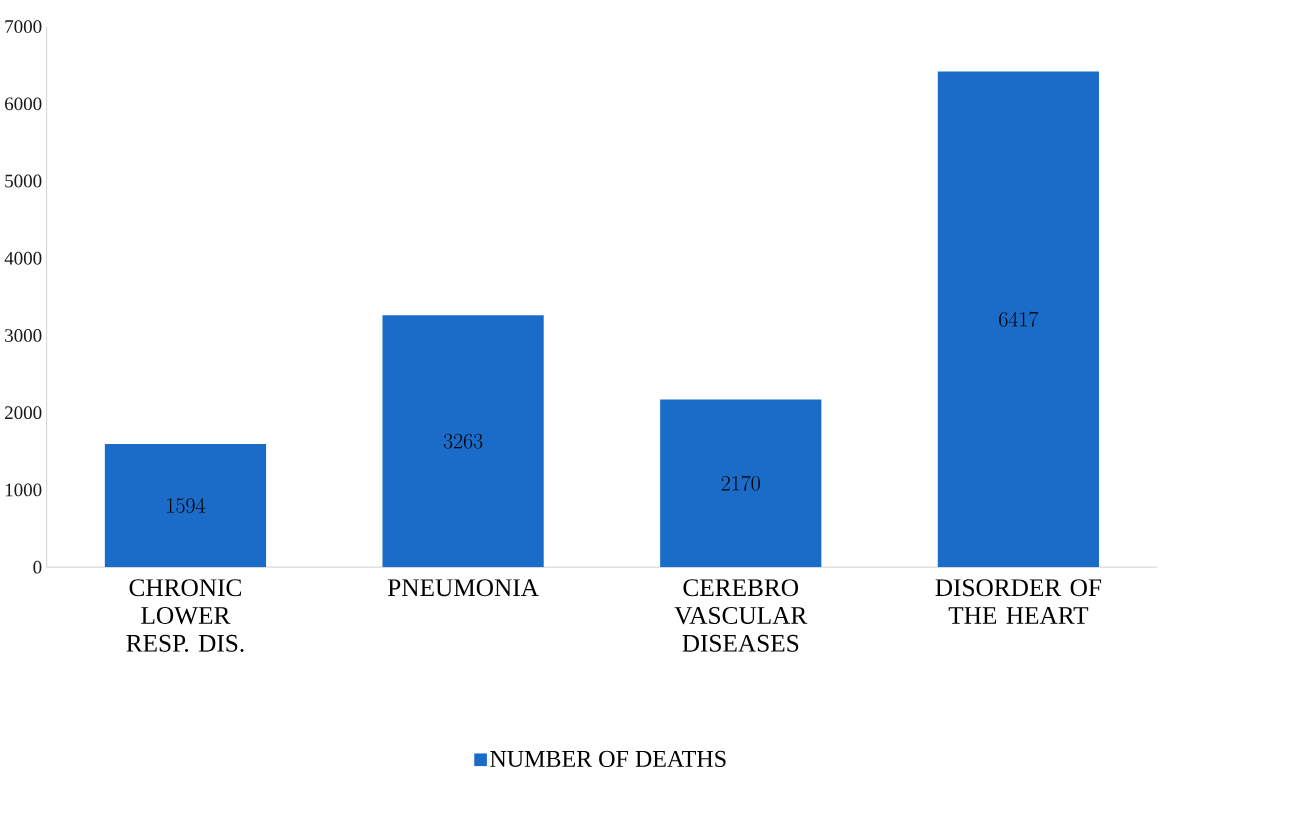  Describe the element at coordinates (23, 258) in the screenshot. I see `y-tick-label: 4000` at that location.